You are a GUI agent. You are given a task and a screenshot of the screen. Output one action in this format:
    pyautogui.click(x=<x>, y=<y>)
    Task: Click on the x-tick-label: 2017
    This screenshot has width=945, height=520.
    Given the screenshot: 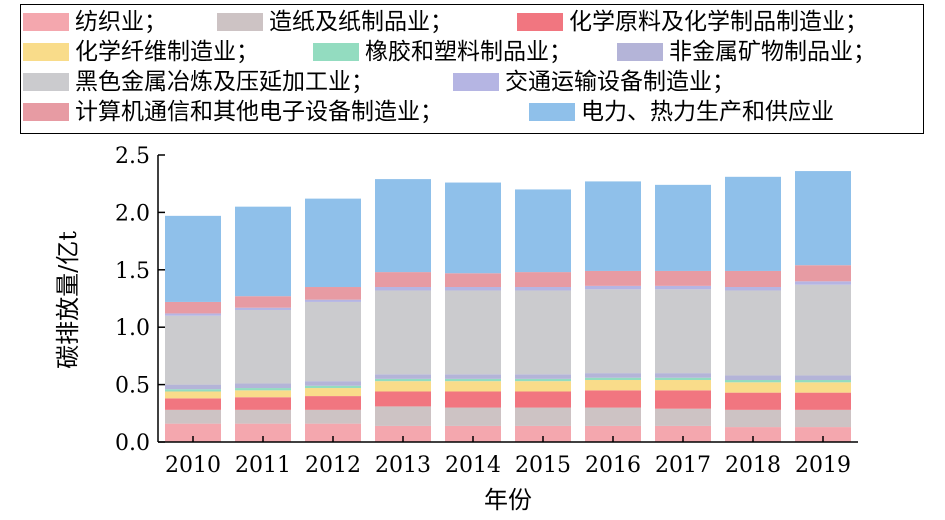 What is the action you would take?
    pyautogui.click(x=683, y=465)
    